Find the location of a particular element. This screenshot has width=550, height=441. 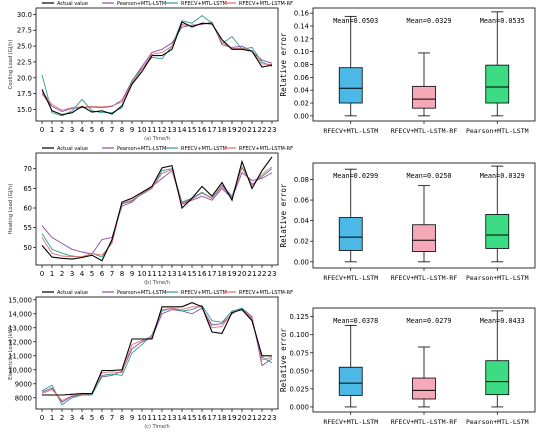

y-tick-label: 0.14 is located at coordinates (301, 26).